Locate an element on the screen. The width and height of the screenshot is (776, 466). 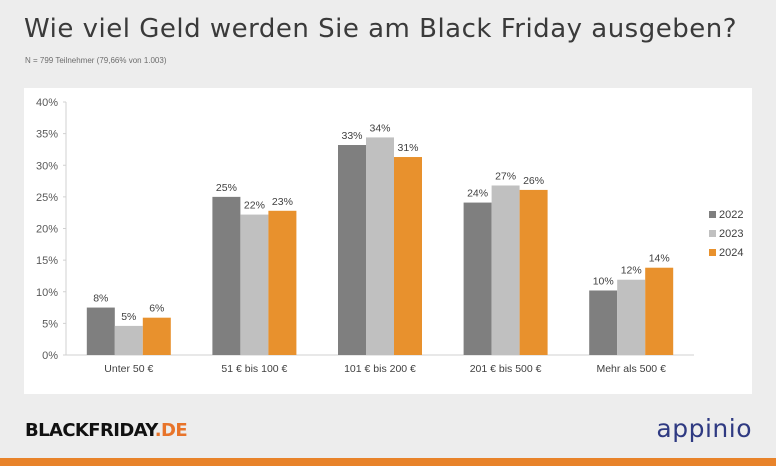
legend-swatch-2022 is located at coordinates (712, 214).